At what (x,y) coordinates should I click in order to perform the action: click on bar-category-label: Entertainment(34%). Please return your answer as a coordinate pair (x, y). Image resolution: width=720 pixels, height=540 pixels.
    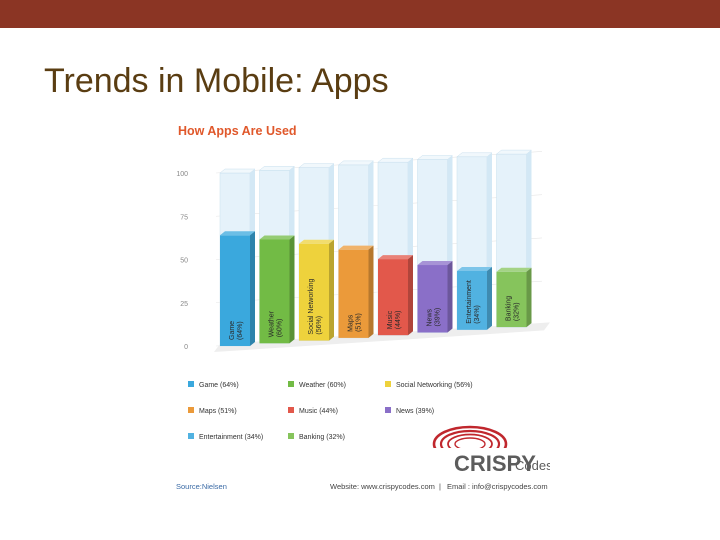
    Looking at the image, I should click on (473, 302).